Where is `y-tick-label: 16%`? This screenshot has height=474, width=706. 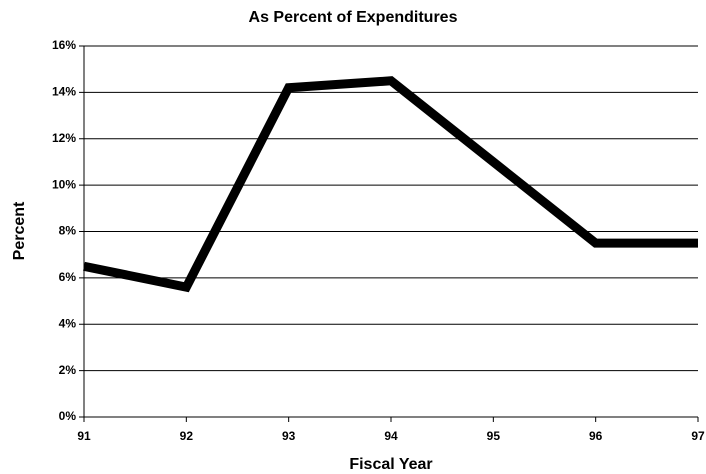
y-tick-label: 16% is located at coordinates (64, 45).